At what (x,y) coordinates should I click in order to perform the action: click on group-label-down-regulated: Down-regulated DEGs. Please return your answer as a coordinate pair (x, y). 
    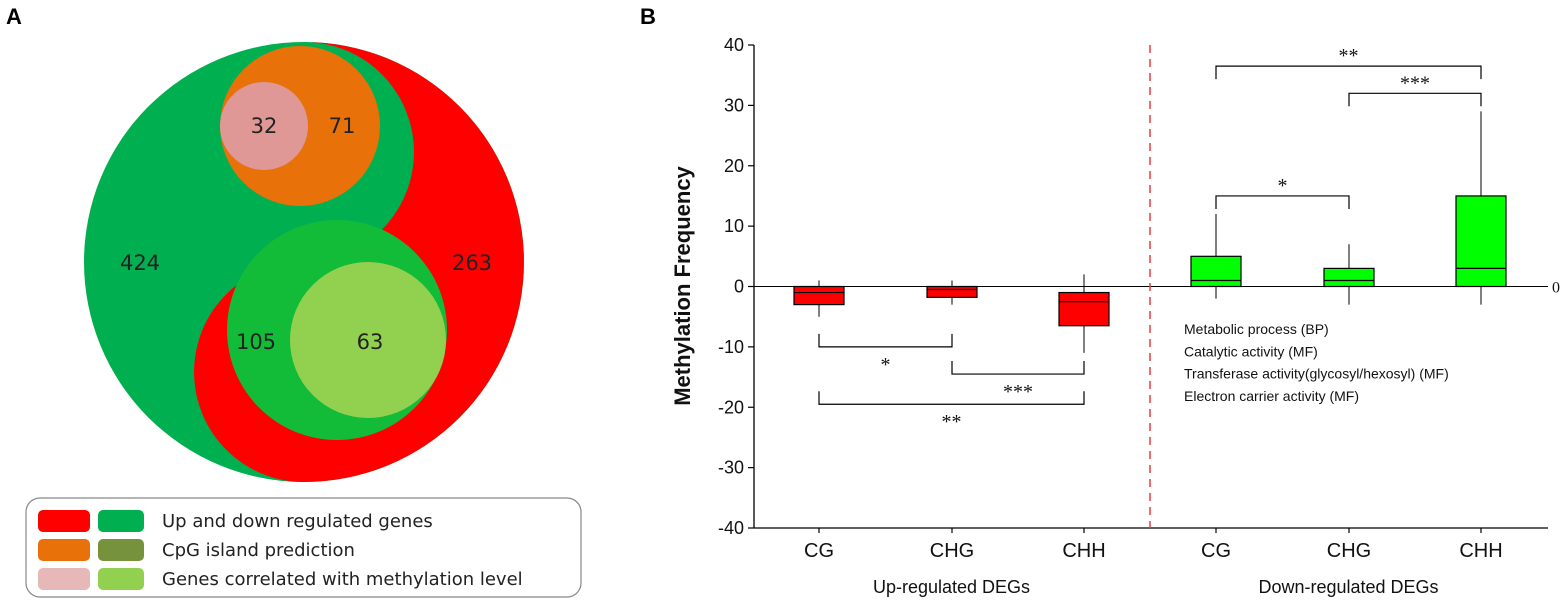
    Looking at the image, I should click on (1348, 587).